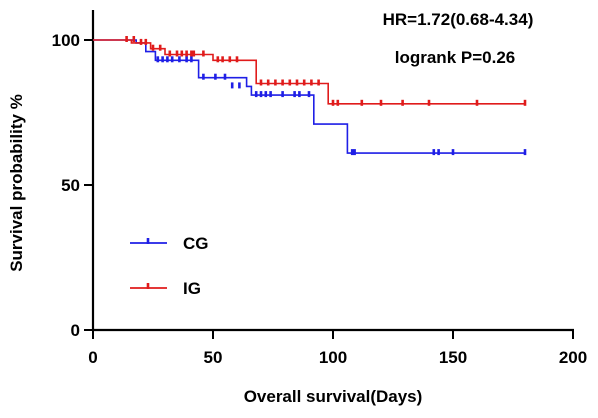 This screenshot has width=598, height=418. Describe the element at coordinates (66, 40) in the screenshot. I see `y-tick-label: 100` at that location.